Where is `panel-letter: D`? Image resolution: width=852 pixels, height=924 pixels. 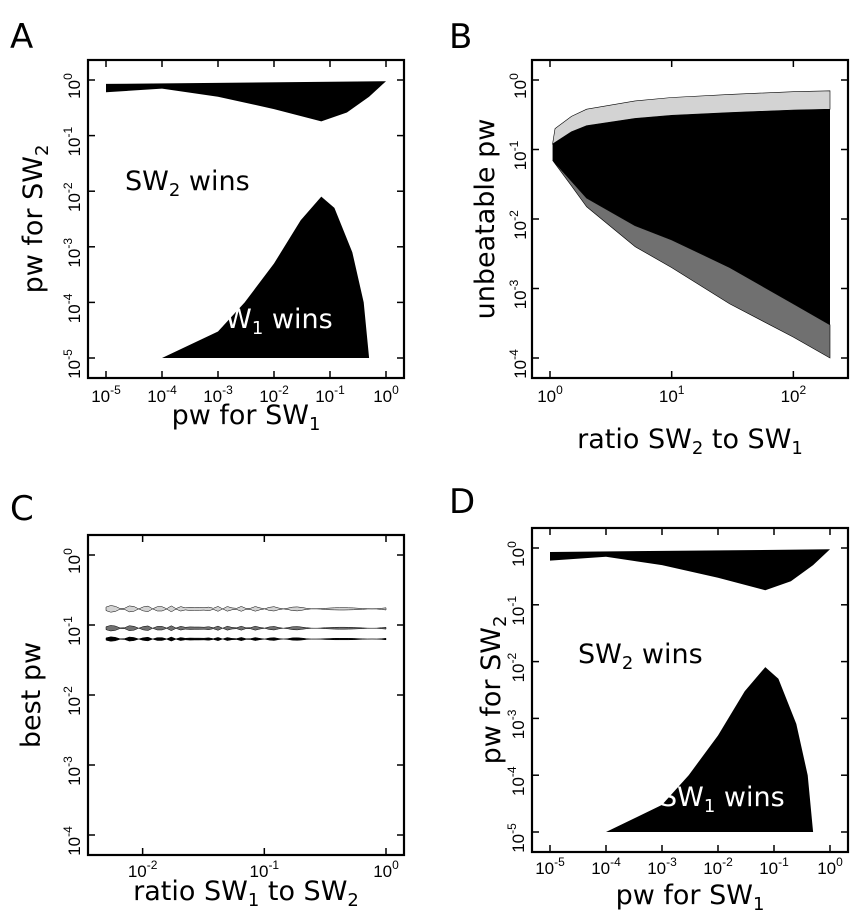 panel-letter: D is located at coordinates (462, 502).